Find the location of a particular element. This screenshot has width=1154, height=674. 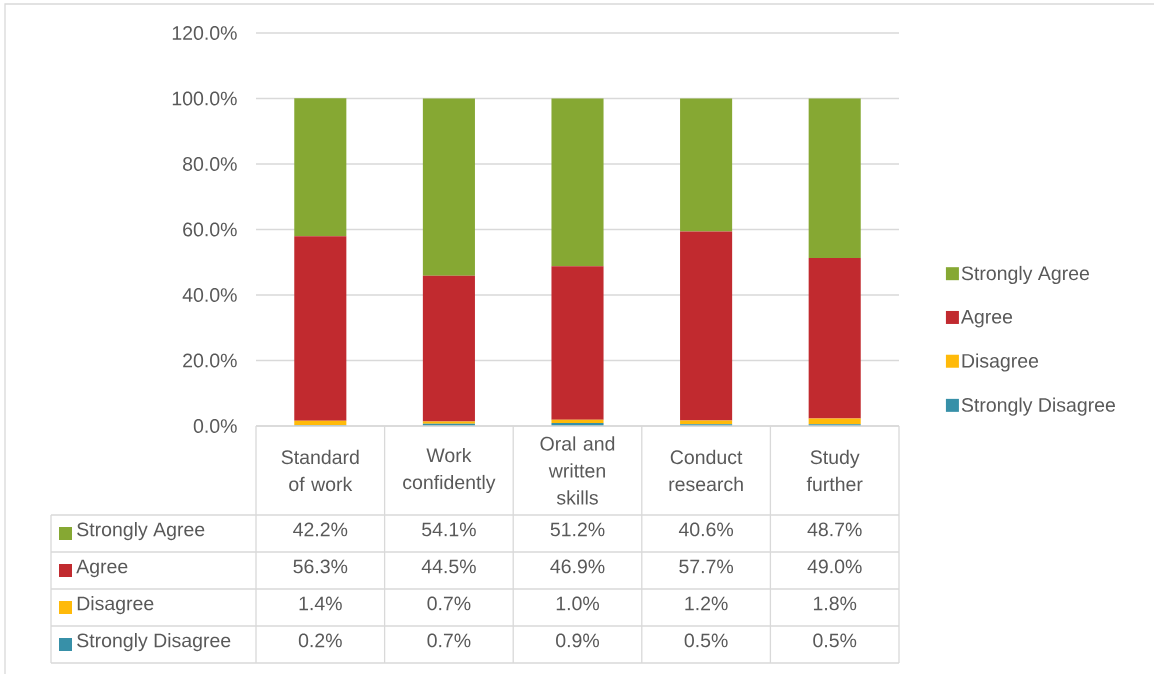

y-tick-label: 100.0% is located at coordinates (204, 98).